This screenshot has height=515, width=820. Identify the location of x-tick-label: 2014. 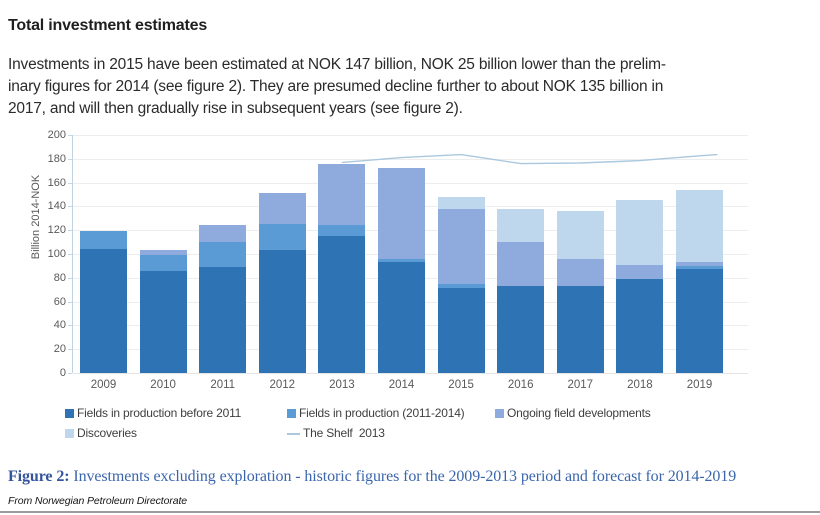
(401, 385).